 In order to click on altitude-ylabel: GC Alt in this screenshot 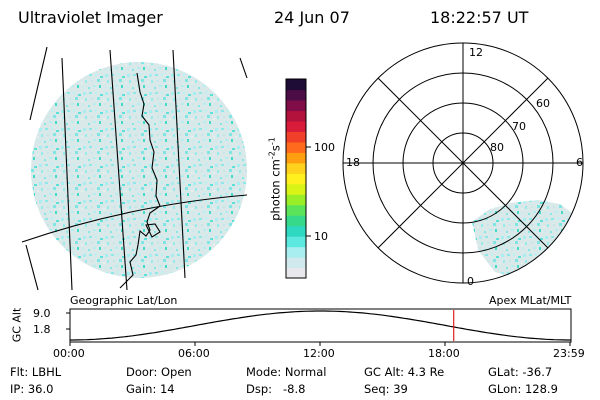, I will do `click(17, 325)`.